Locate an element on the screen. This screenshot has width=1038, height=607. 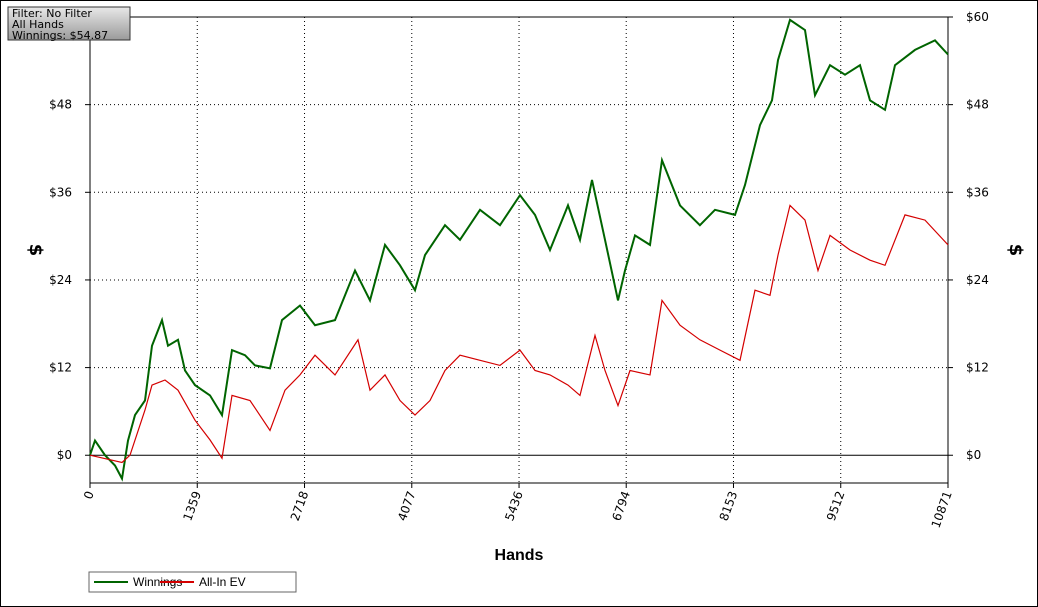
legend-label: Winnings is located at coordinates (157, 582).